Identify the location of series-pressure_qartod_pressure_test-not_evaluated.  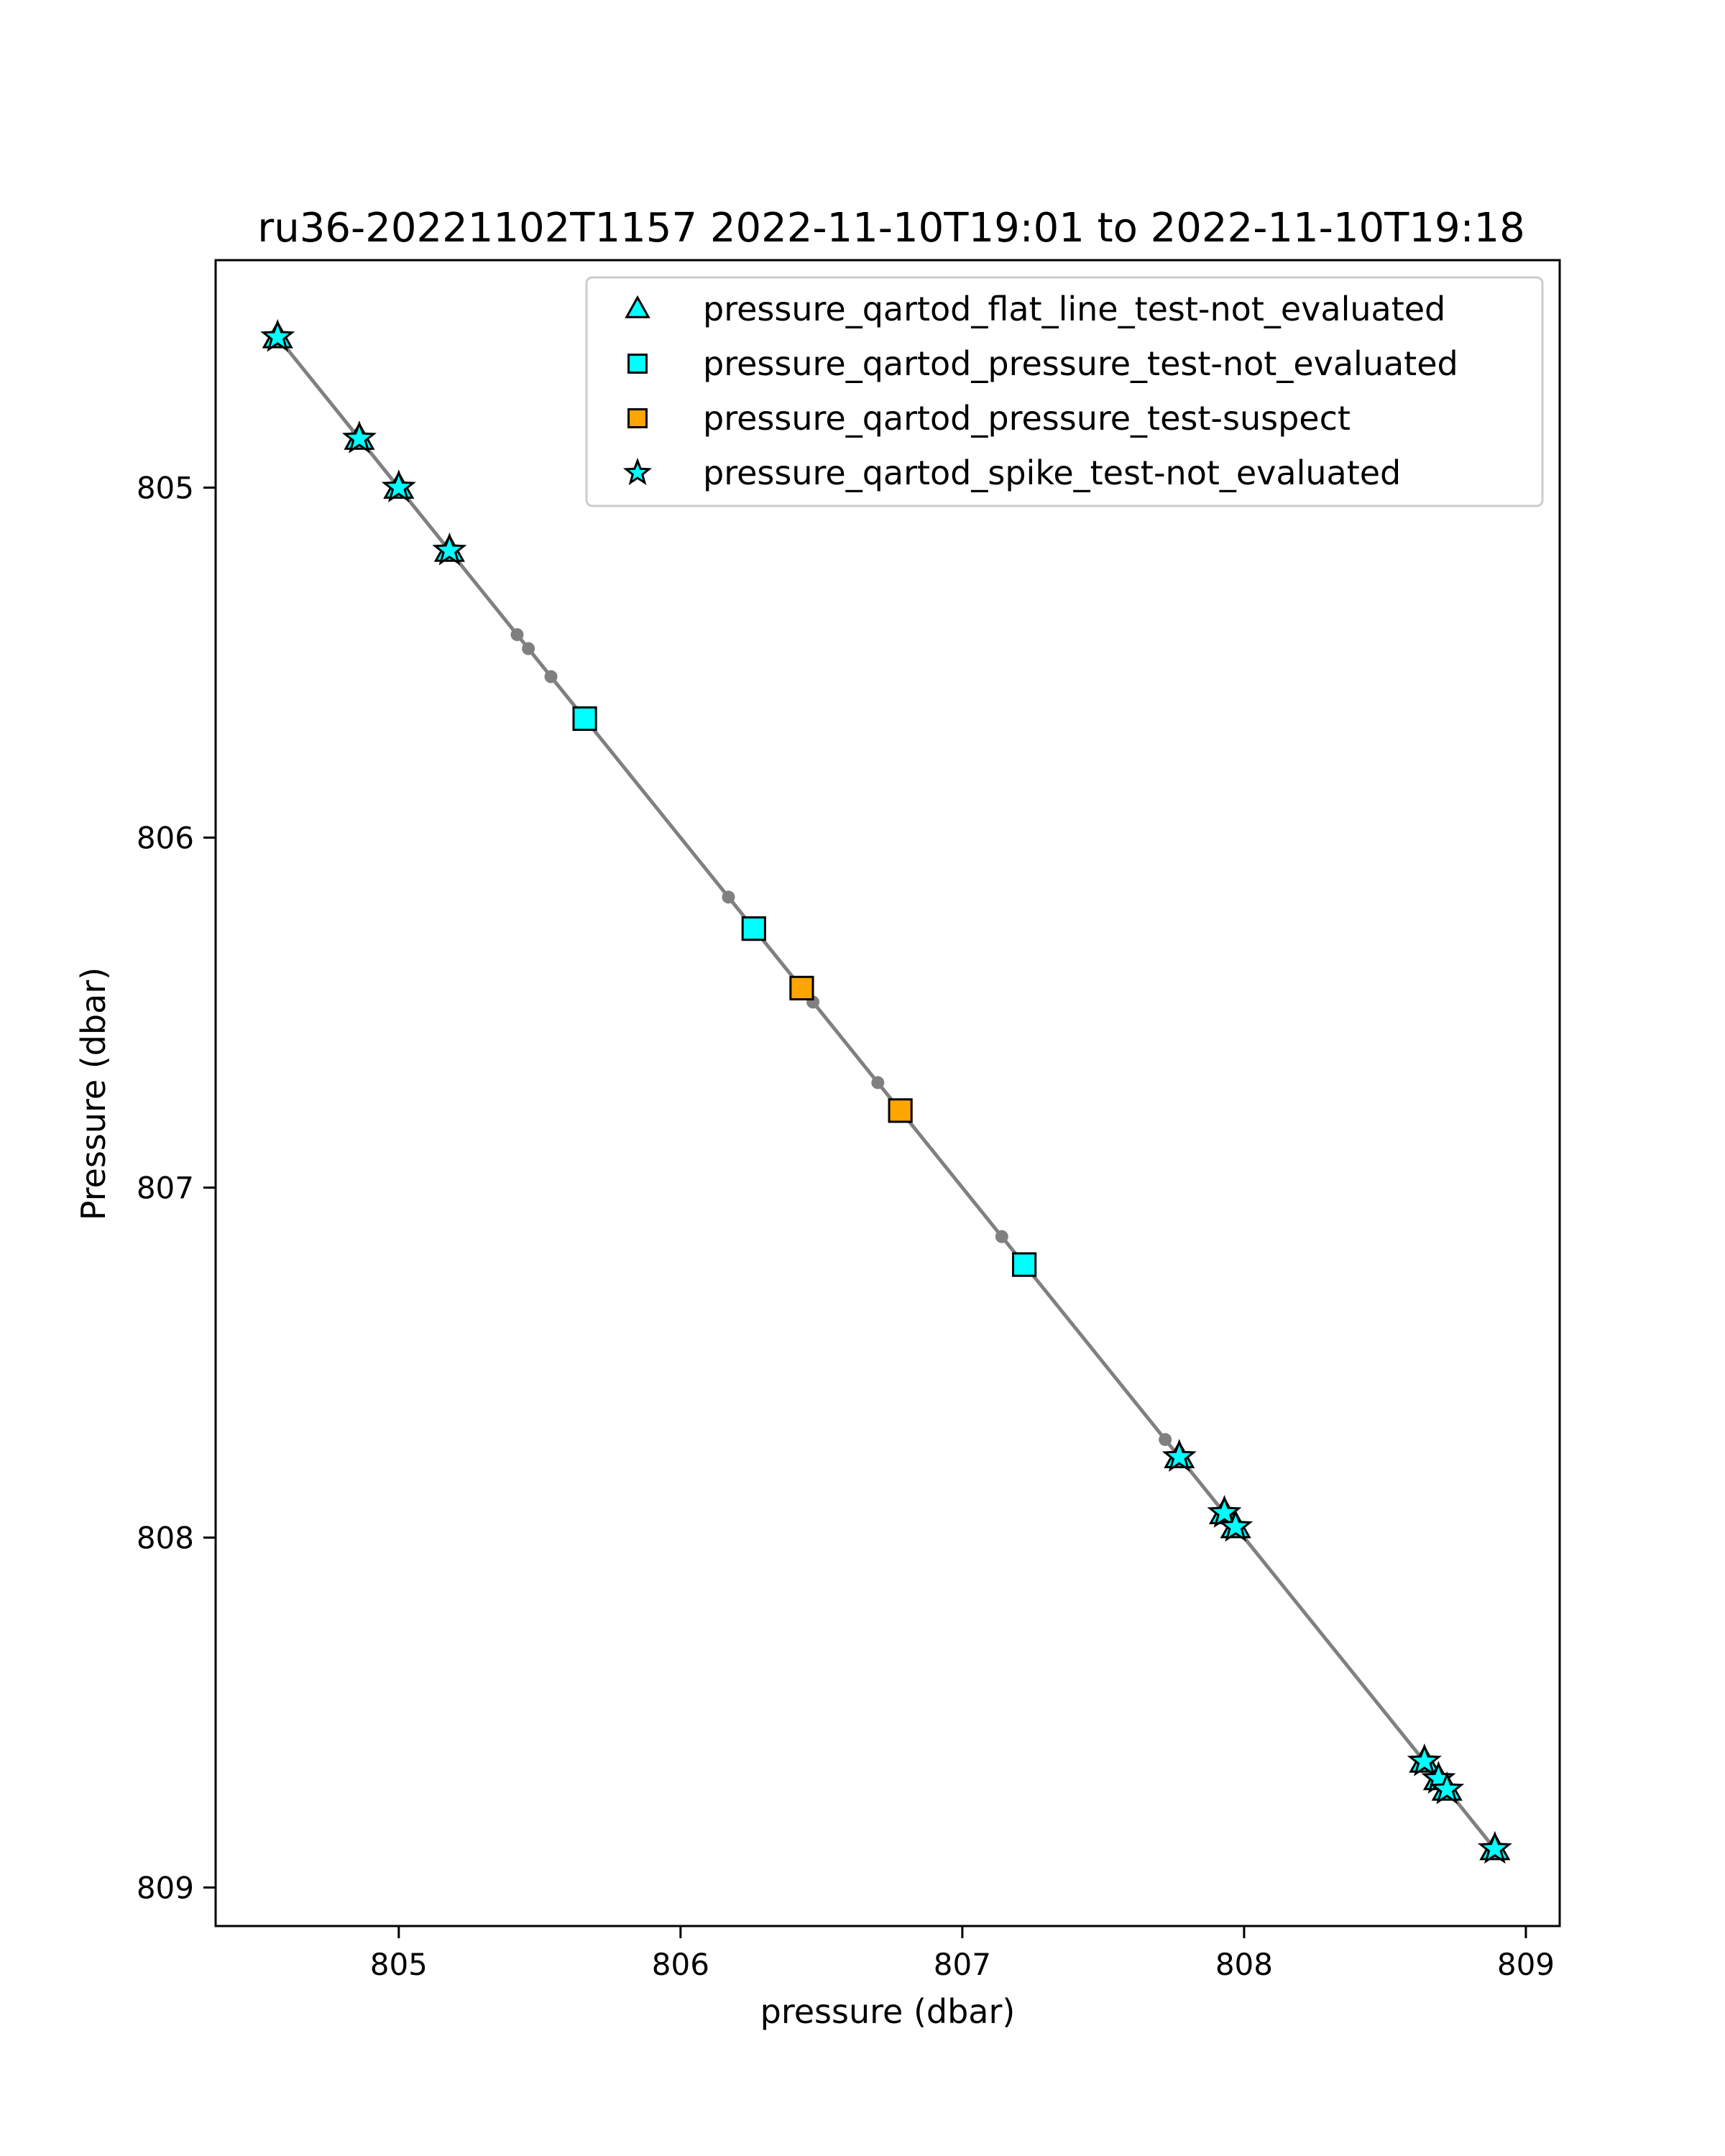
(804, 991).